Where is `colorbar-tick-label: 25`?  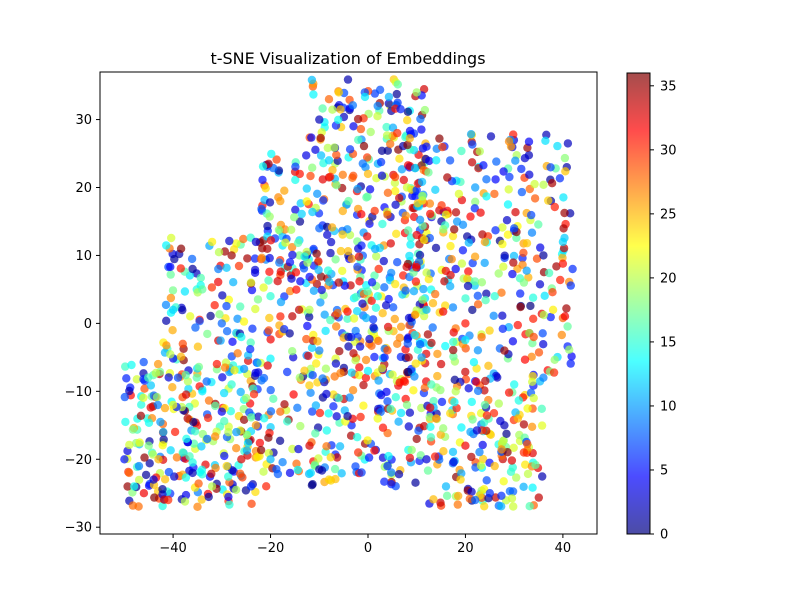 colorbar-tick-label: 25 is located at coordinates (668, 214).